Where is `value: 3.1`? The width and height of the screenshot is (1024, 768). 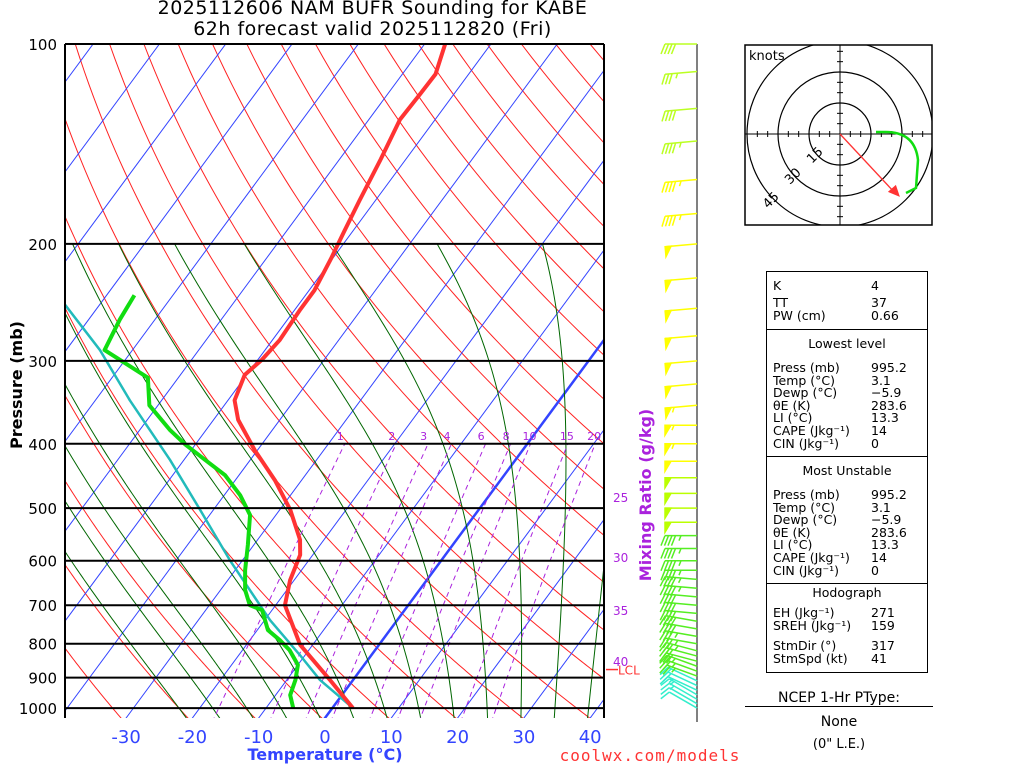
value: 3.1 is located at coordinates (881, 507).